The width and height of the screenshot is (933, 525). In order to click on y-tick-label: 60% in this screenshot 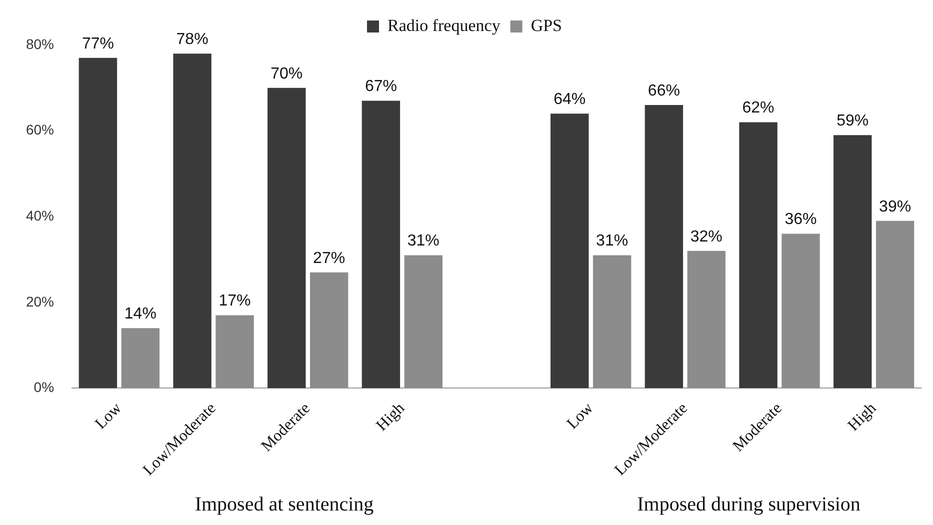, I will do `click(40, 130)`.